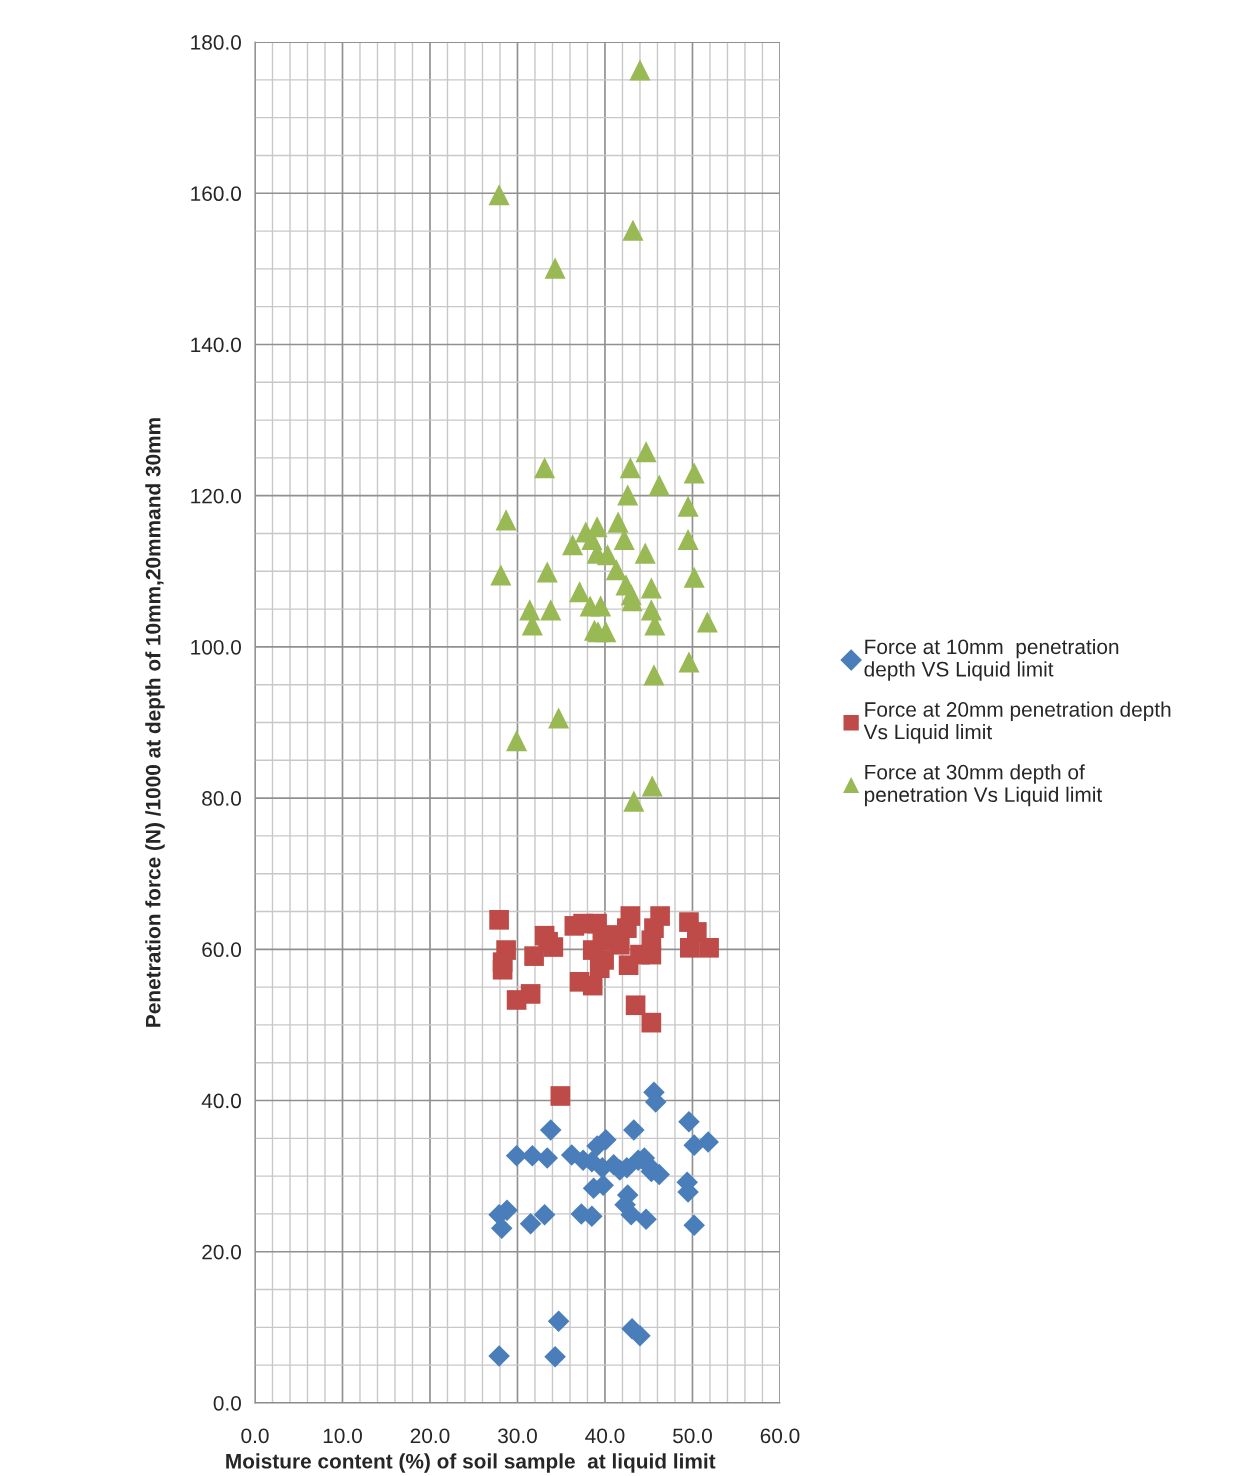  Describe the element at coordinates (991, 659) in the screenshot. I see `legend-label: Force at 10mm penetration depth VS Liquid limit` at that location.